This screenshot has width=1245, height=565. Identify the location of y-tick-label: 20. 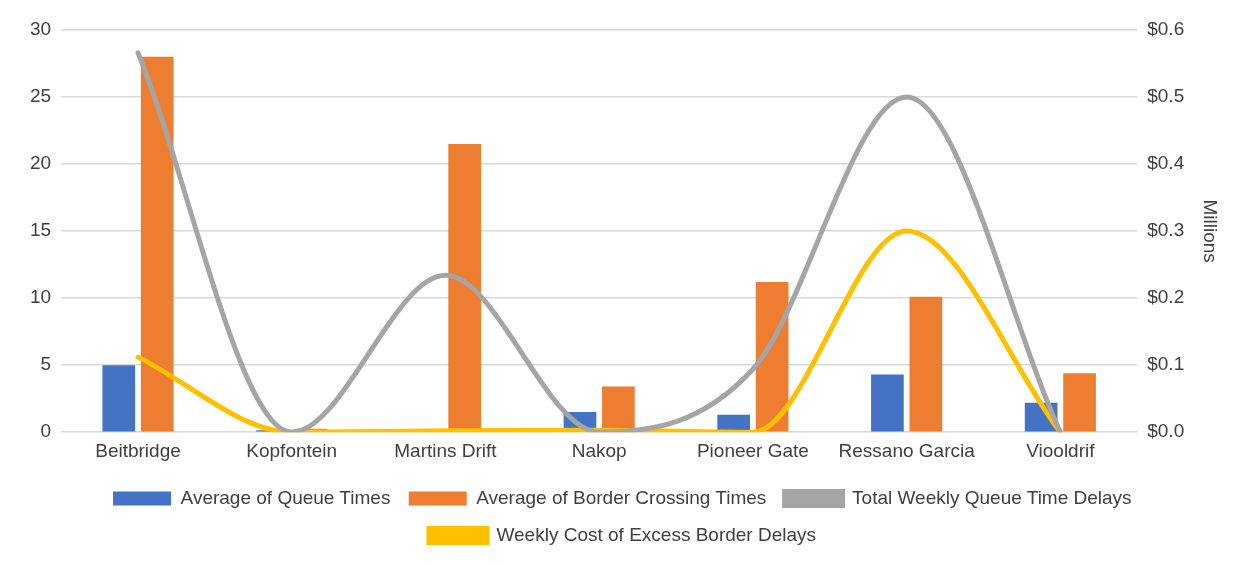
(40, 163).